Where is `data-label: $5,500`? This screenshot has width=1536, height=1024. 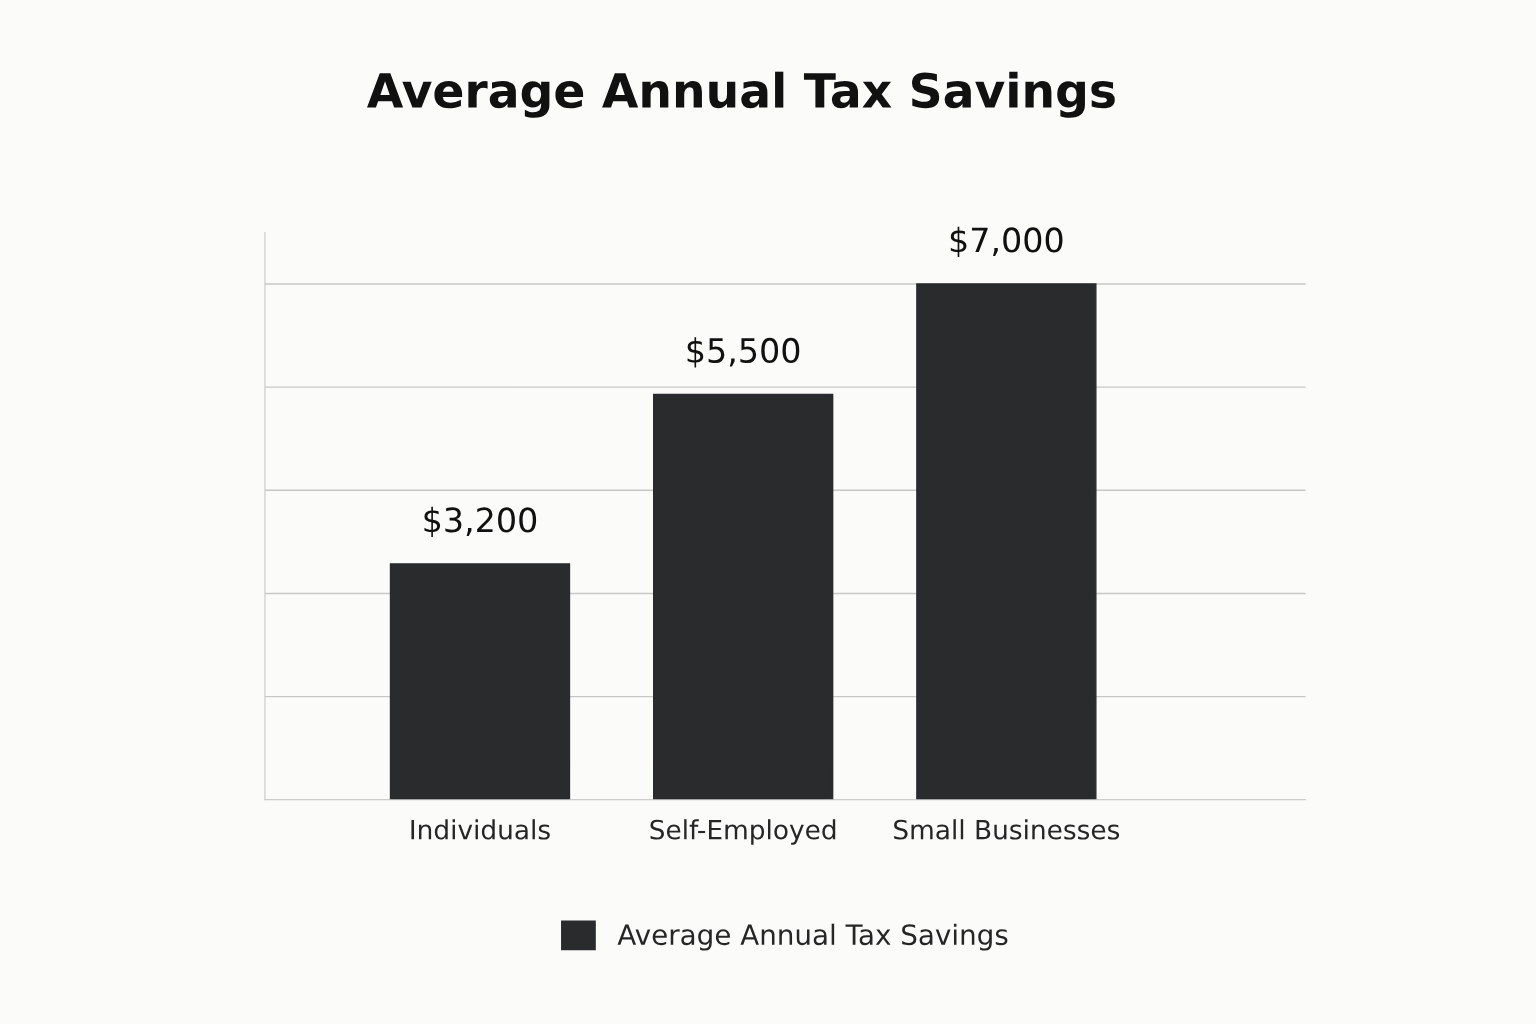 data-label: $5,500 is located at coordinates (743, 352).